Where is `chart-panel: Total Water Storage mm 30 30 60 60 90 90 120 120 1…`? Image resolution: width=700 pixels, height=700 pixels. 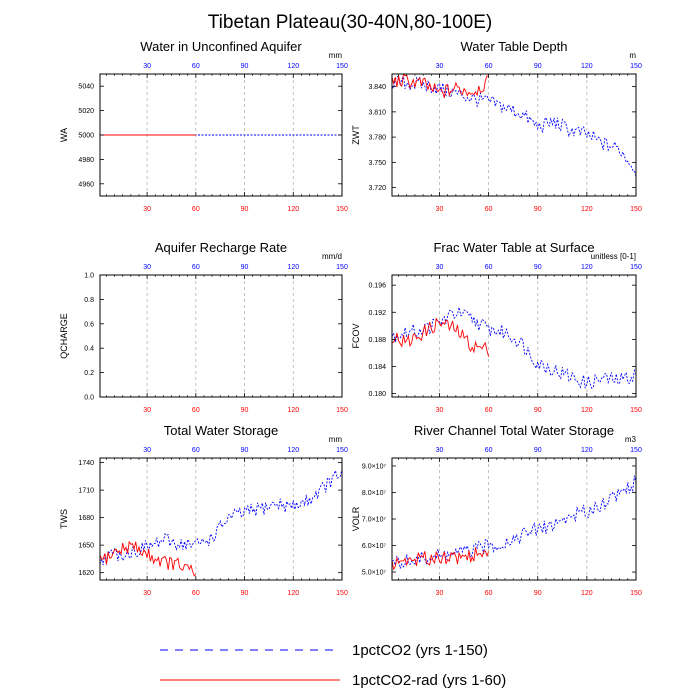 chart-panel: Total Water Storage mm 30 30 60 60 90 90 120 120 1… is located at coordinates (203, 510).